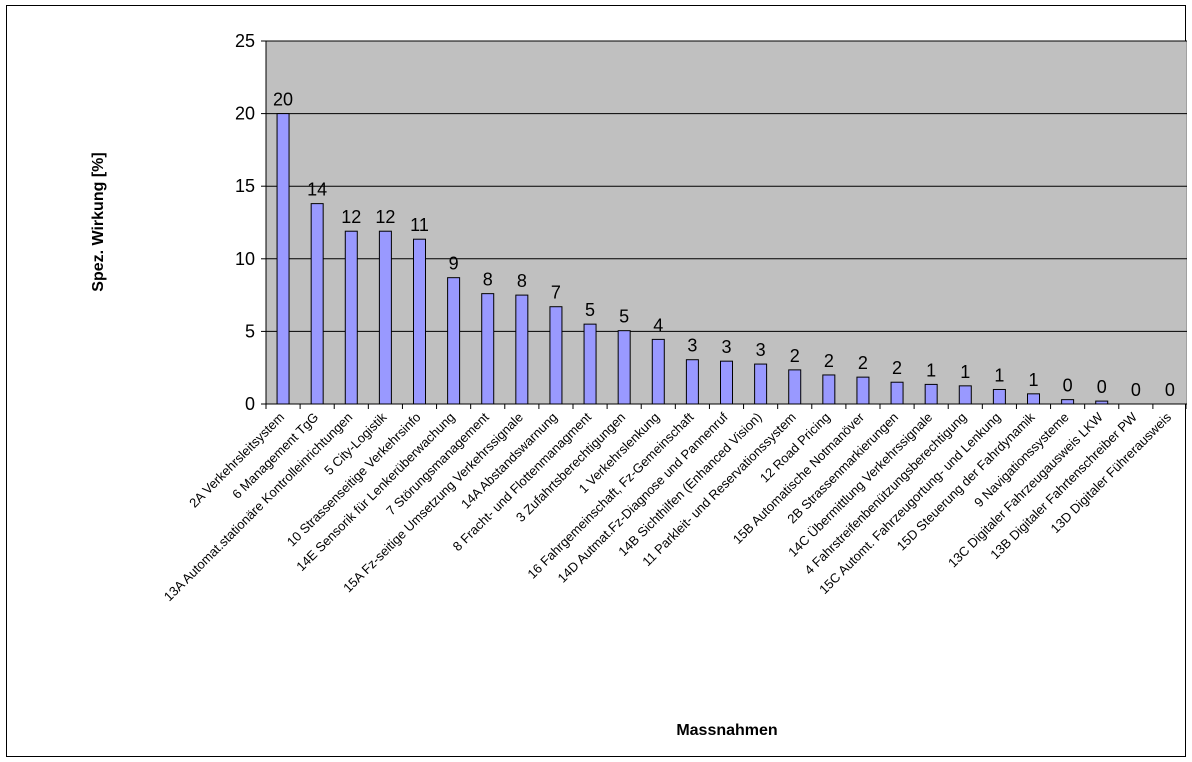  I want to click on y-axis-title: Spez. Wirkung [%], so click(98, 221).